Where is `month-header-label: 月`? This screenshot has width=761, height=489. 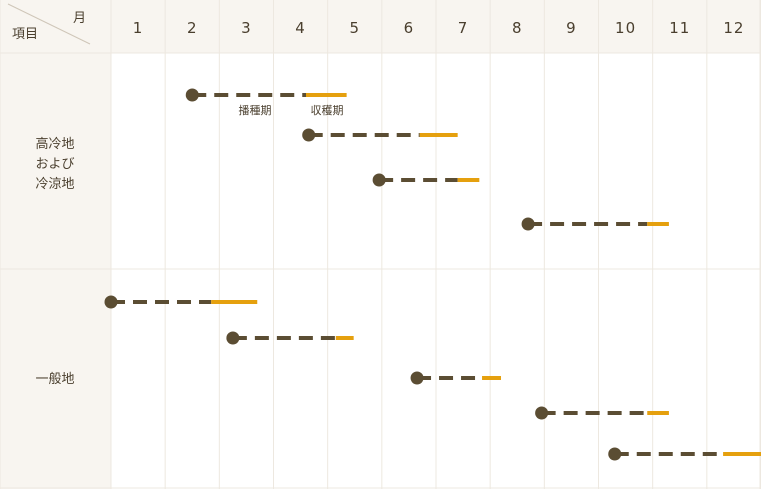
month-header-label: 月 is located at coordinates (79, 18).